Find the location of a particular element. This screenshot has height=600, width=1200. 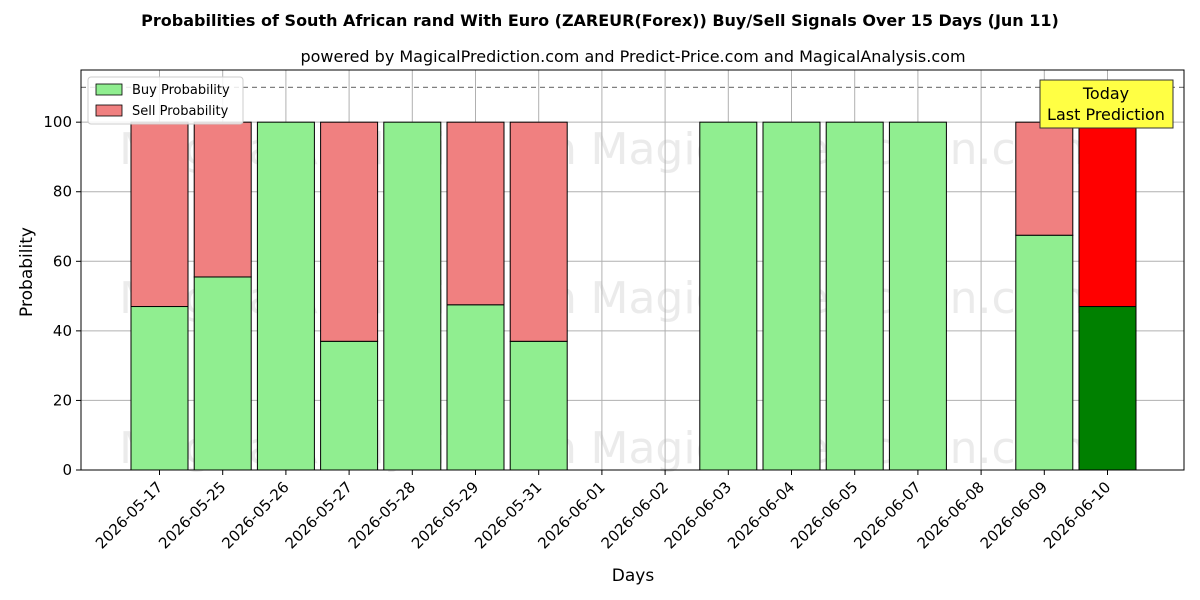

x-tick-label: 2026-06-01 is located at coordinates (571, 515).